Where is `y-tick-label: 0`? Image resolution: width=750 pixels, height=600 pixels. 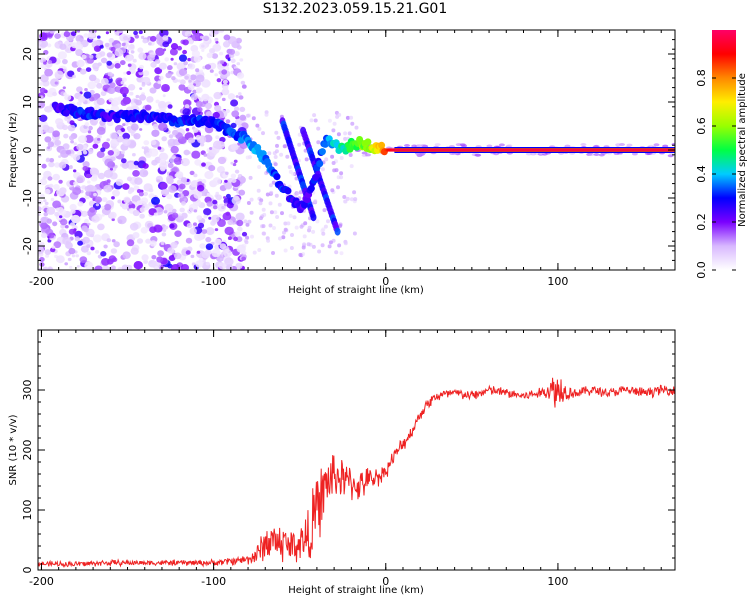
y-tick-label: 0 is located at coordinates (27, 570).